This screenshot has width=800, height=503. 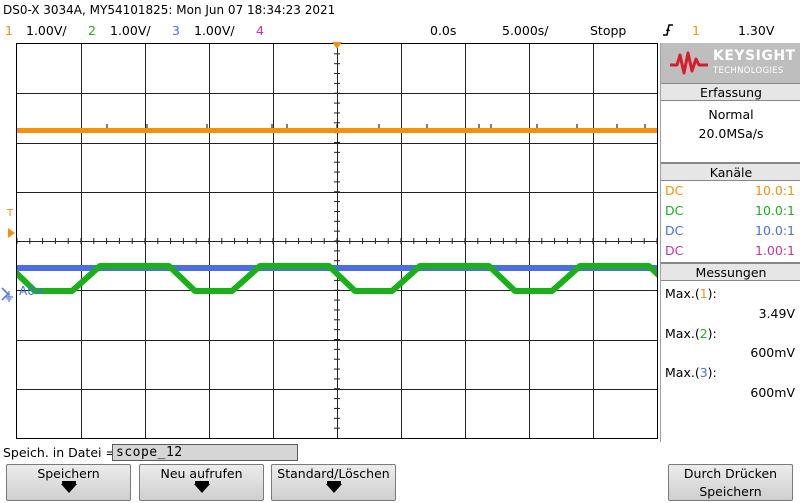 I want to click on keysight-wave-icon, so click(x=689, y=63).